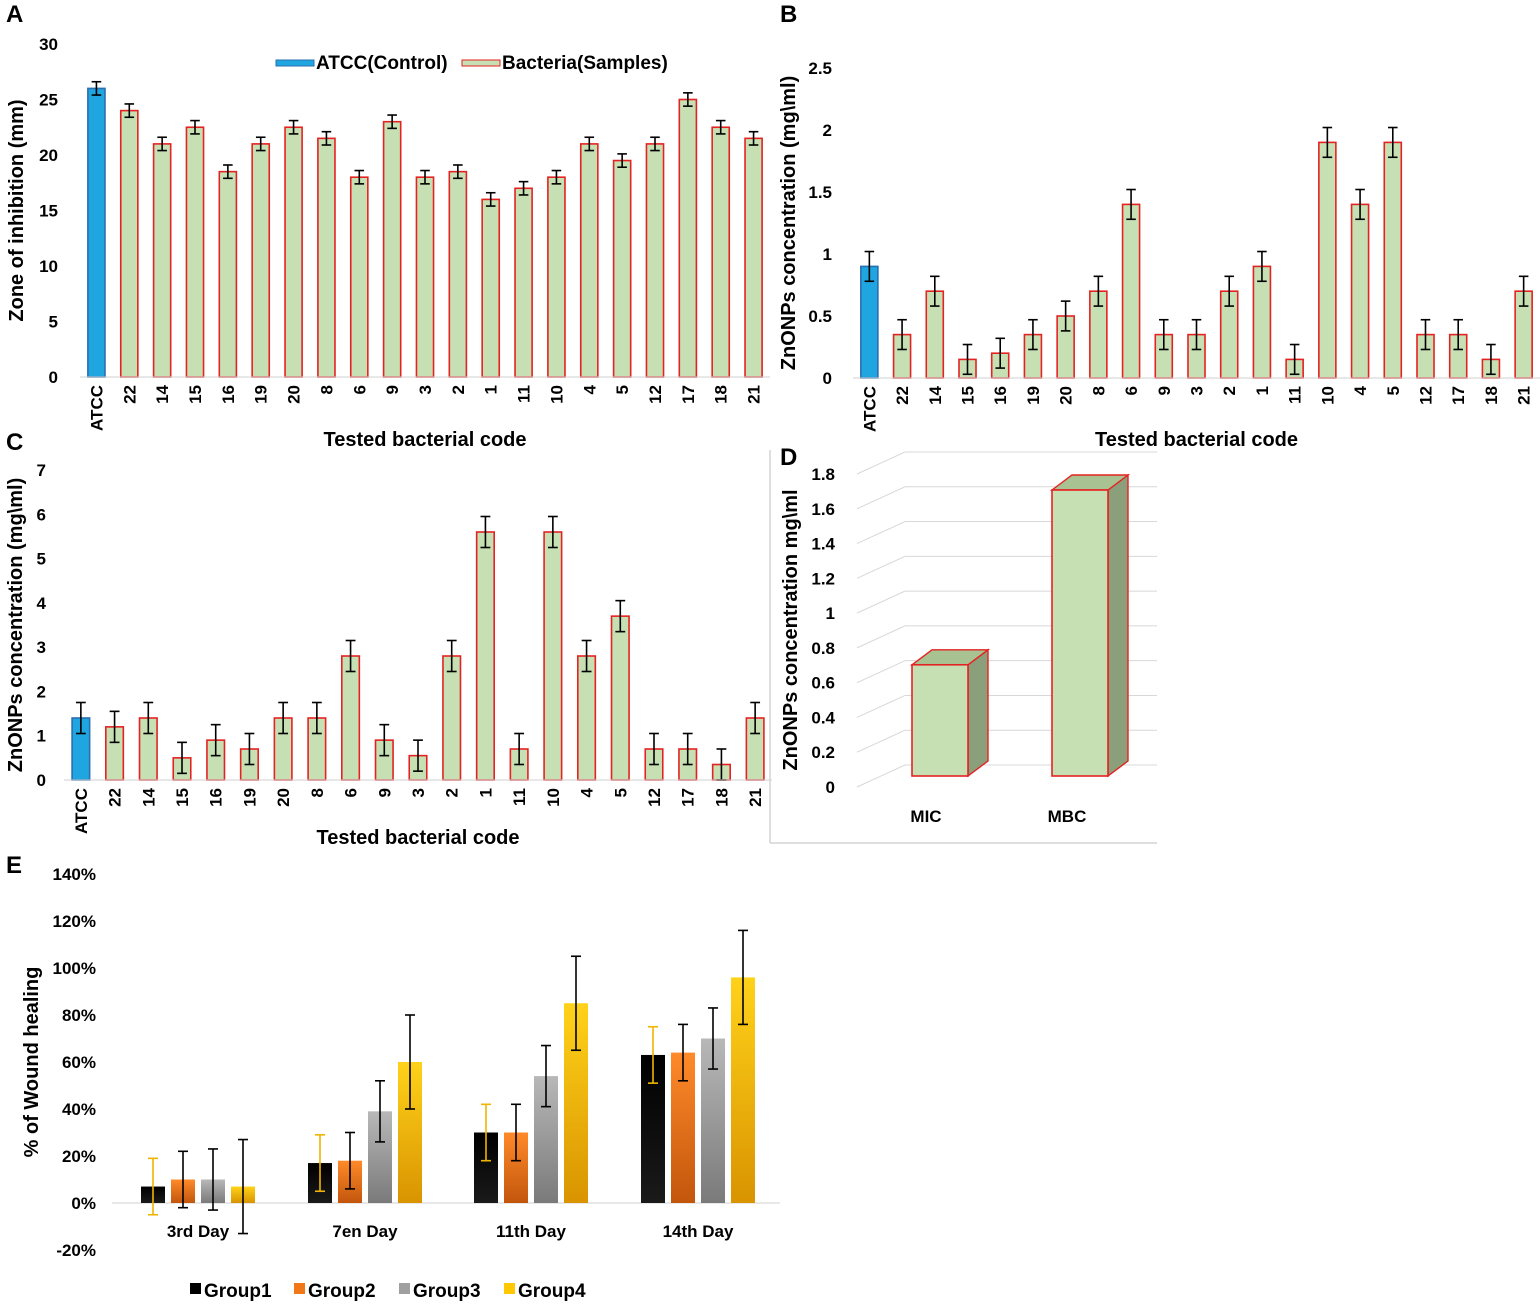 The height and width of the screenshot is (1305, 1540). What do you see at coordinates (1197, 390) in the screenshot?
I see `xtick-label-b-3: 3` at bounding box center [1197, 390].